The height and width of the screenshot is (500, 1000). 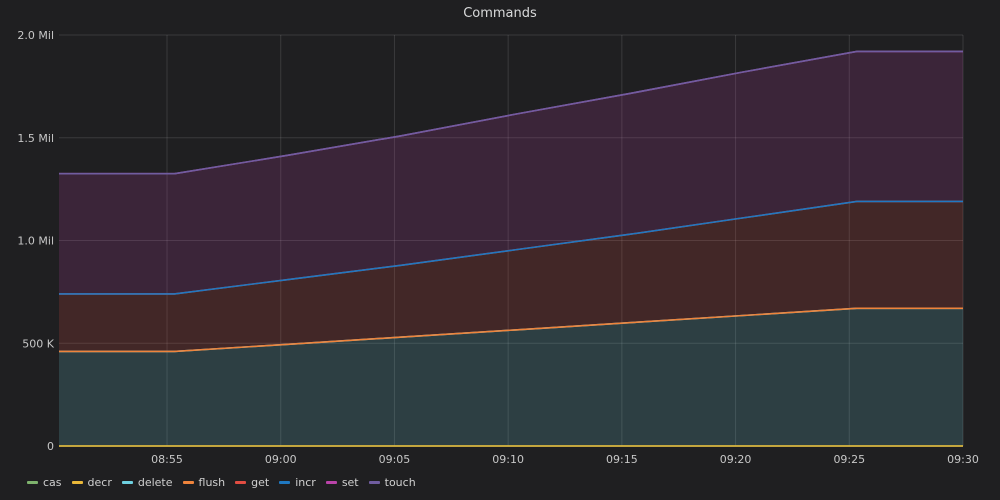 I want to click on legend-label: incr, so click(x=305, y=482).